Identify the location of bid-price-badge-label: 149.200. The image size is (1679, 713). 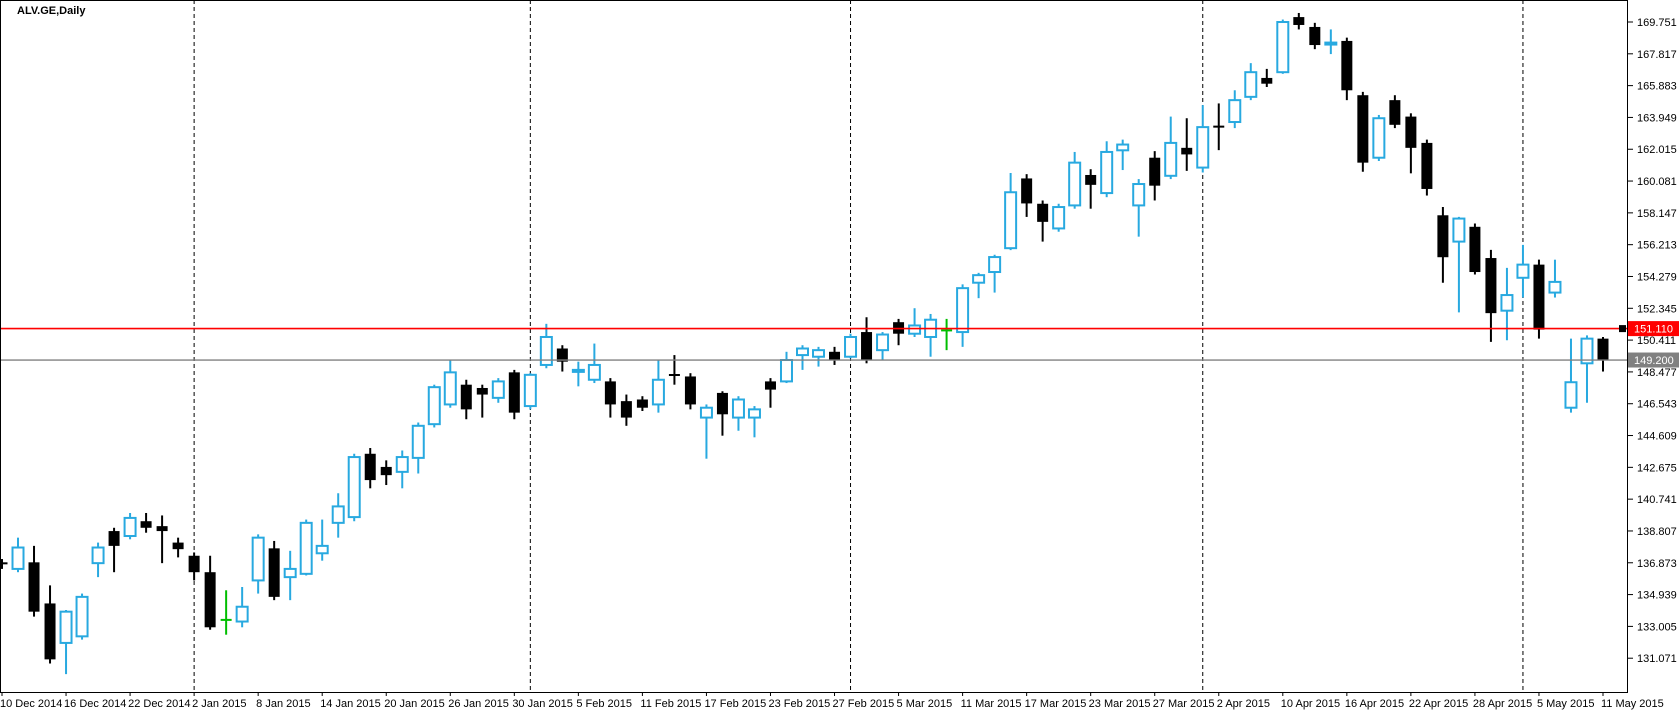
(1654, 361).